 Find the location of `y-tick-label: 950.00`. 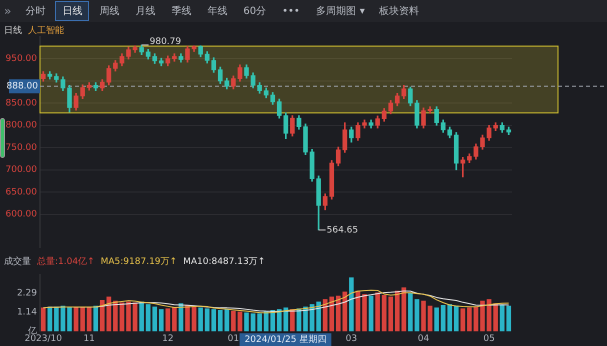

y-tick-label: 950.00 is located at coordinates (22, 59).